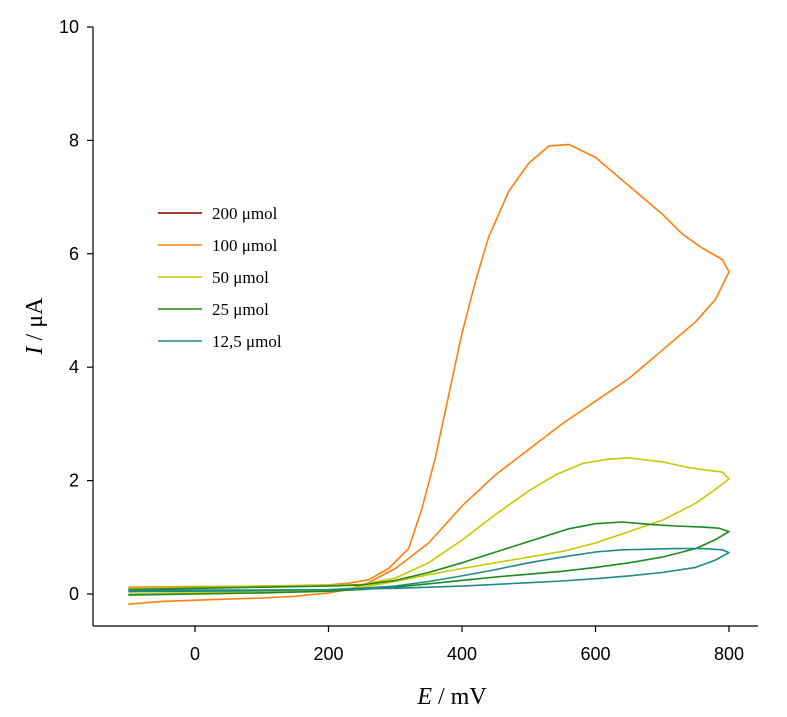 Image resolution: width=787 pixels, height=717 pixels. What do you see at coordinates (74, 140) in the screenshot?
I see `y-tick-label: 8` at bounding box center [74, 140].